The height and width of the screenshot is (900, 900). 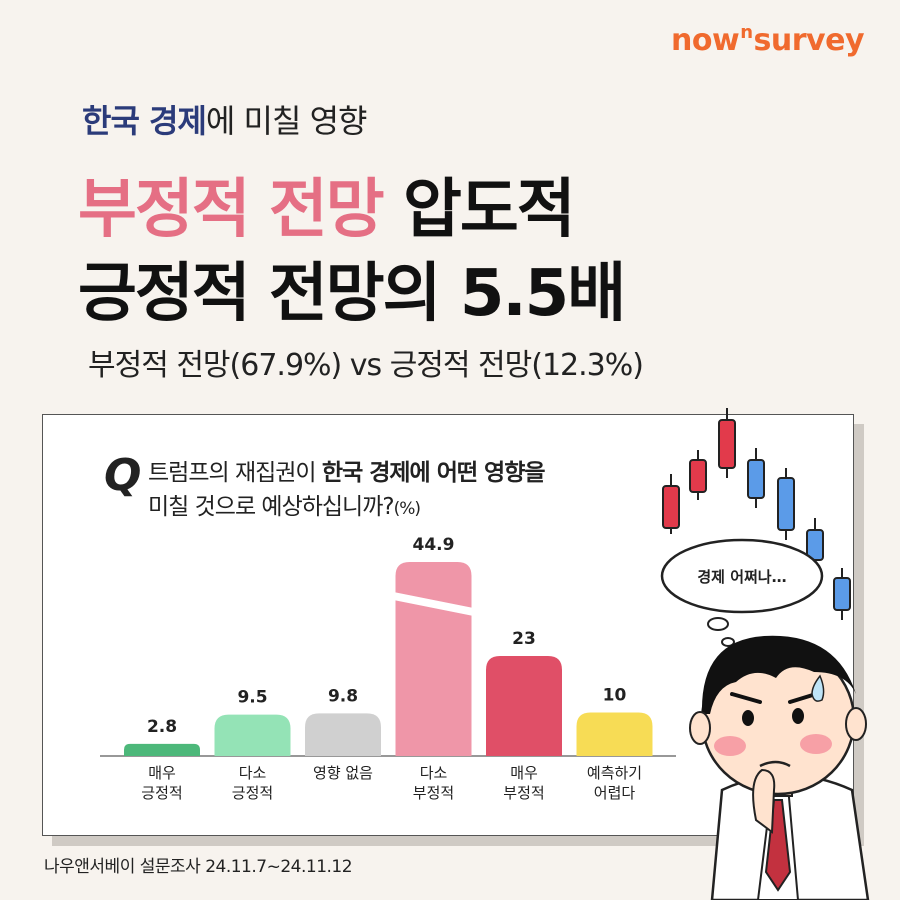 What do you see at coordinates (779, 767) in the screenshot?
I see `worried-man-illustration` at bounding box center [779, 767].